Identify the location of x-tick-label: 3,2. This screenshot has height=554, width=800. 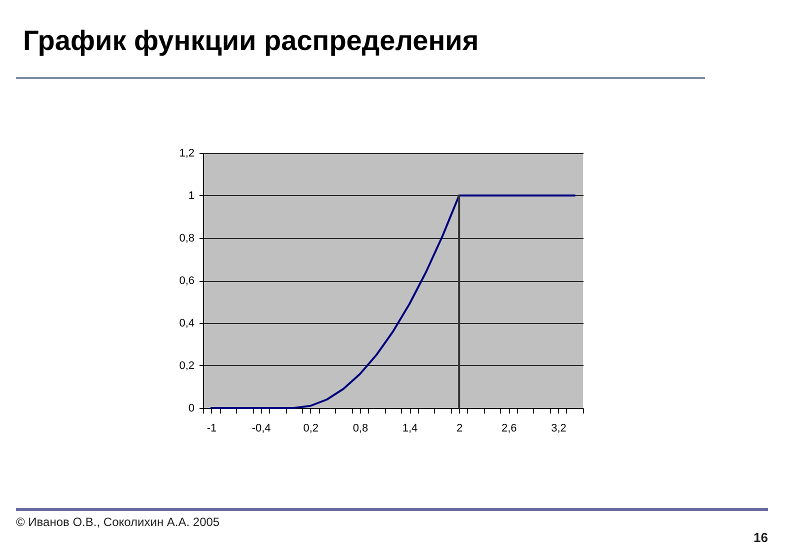
(558, 428).